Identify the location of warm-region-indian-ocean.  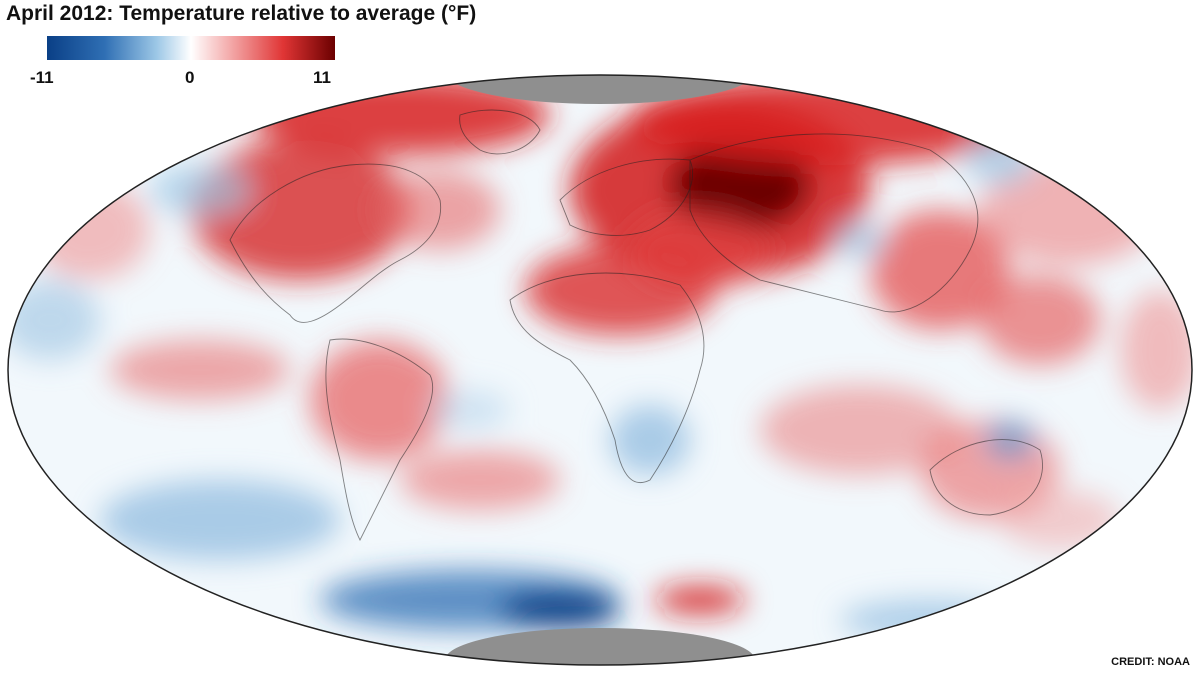
(860, 430).